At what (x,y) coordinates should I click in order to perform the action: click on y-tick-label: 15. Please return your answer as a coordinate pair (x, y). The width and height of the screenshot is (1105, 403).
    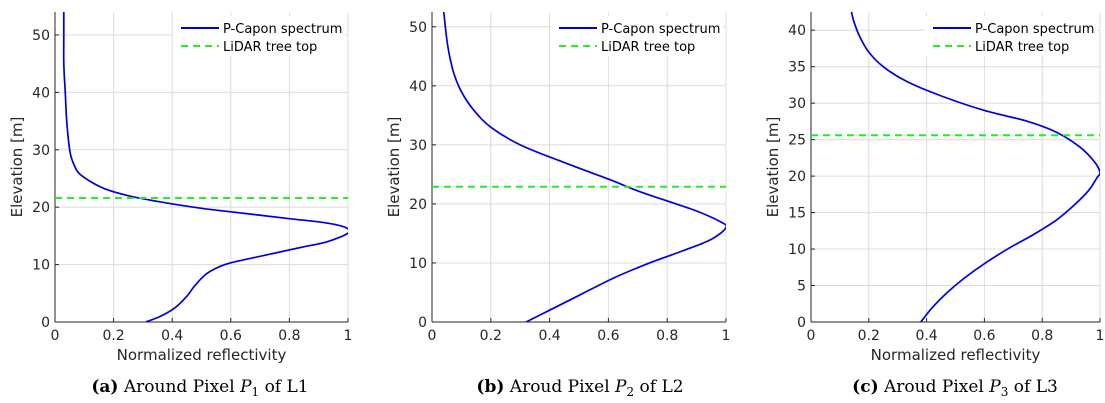
    Looking at the image, I should click on (797, 214).